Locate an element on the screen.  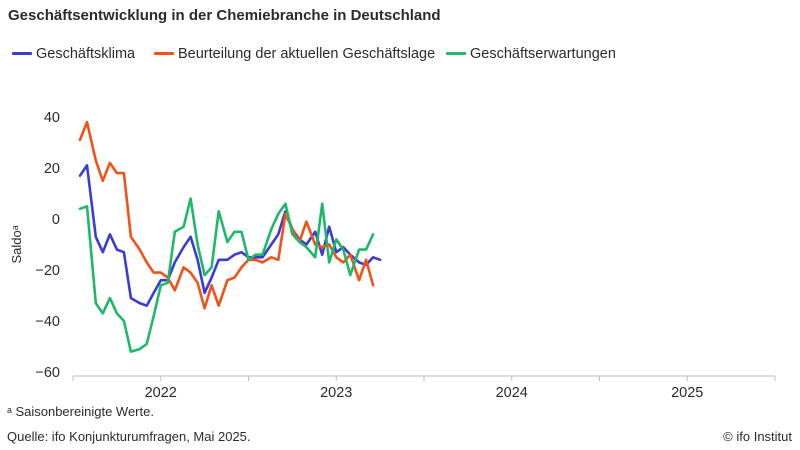
legend-label-geschaeftslage: Beurteilung der aktuellen Geschäftslage is located at coordinates (307, 54).